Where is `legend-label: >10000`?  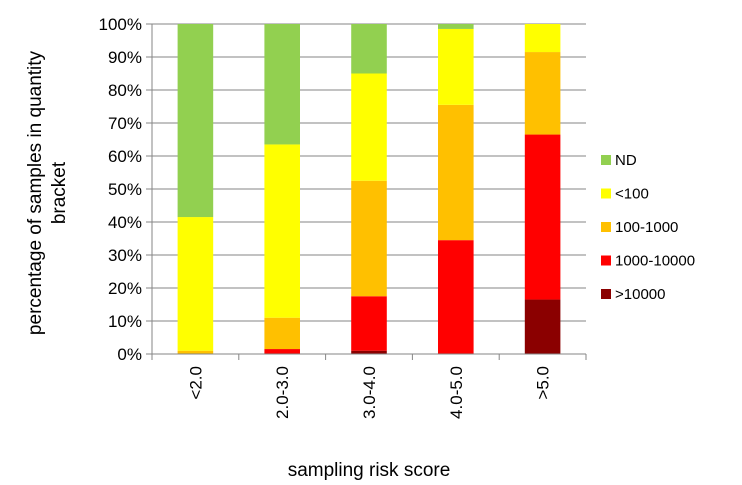 legend-label: >10000 is located at coordinates (640, 294).